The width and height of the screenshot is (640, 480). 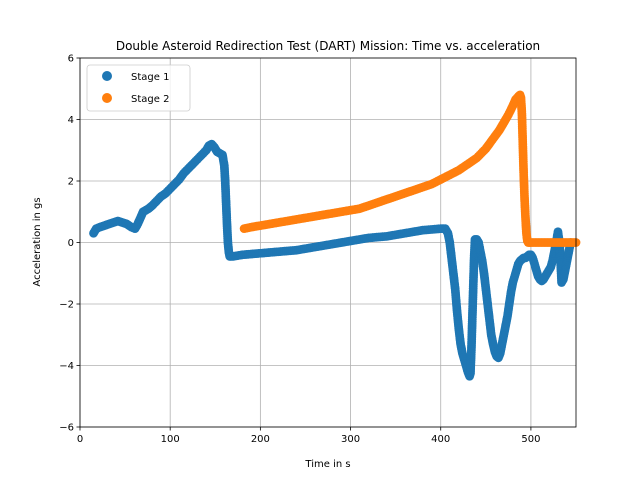 I want to click on legend-box, so click(x=138, y=88).